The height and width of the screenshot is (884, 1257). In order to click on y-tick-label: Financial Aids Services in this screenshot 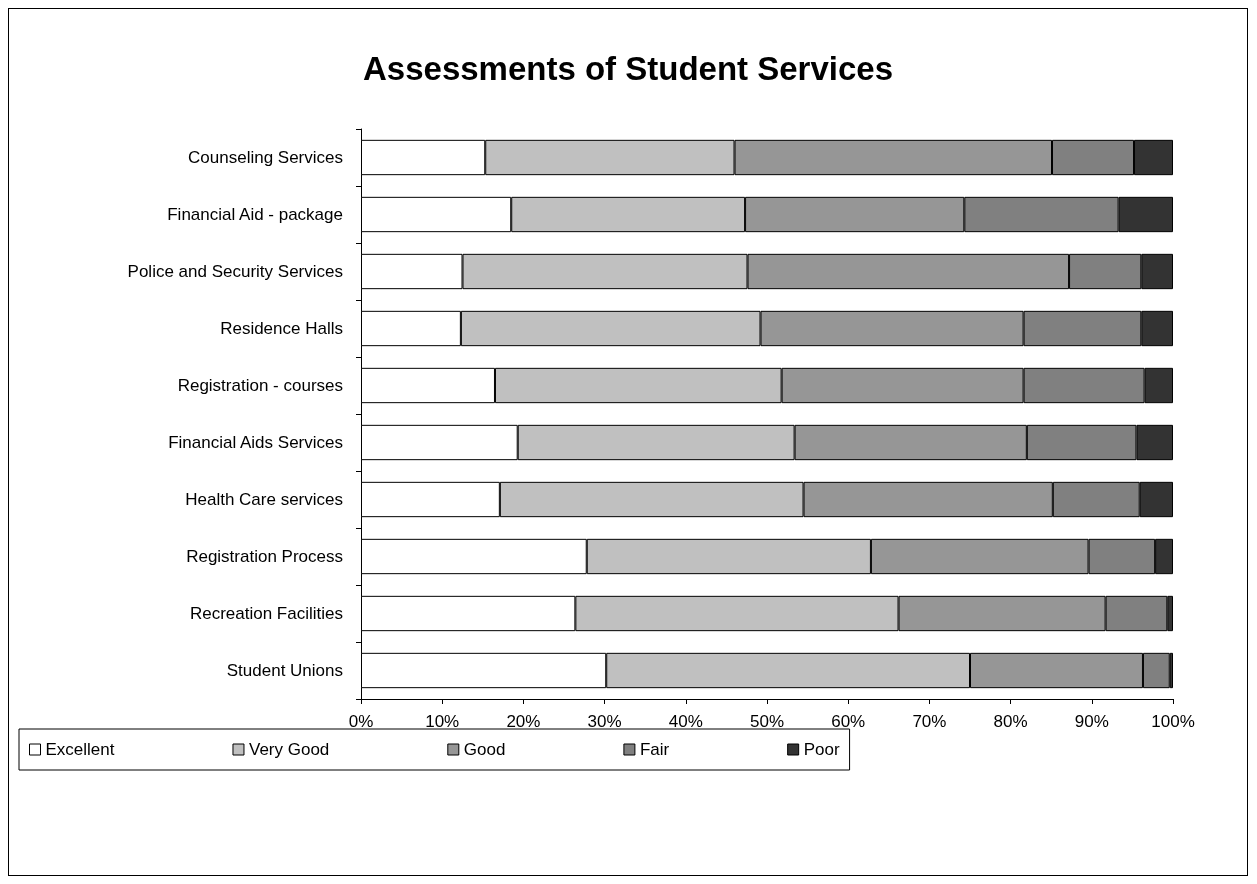, I will do `click(255, 442)`.